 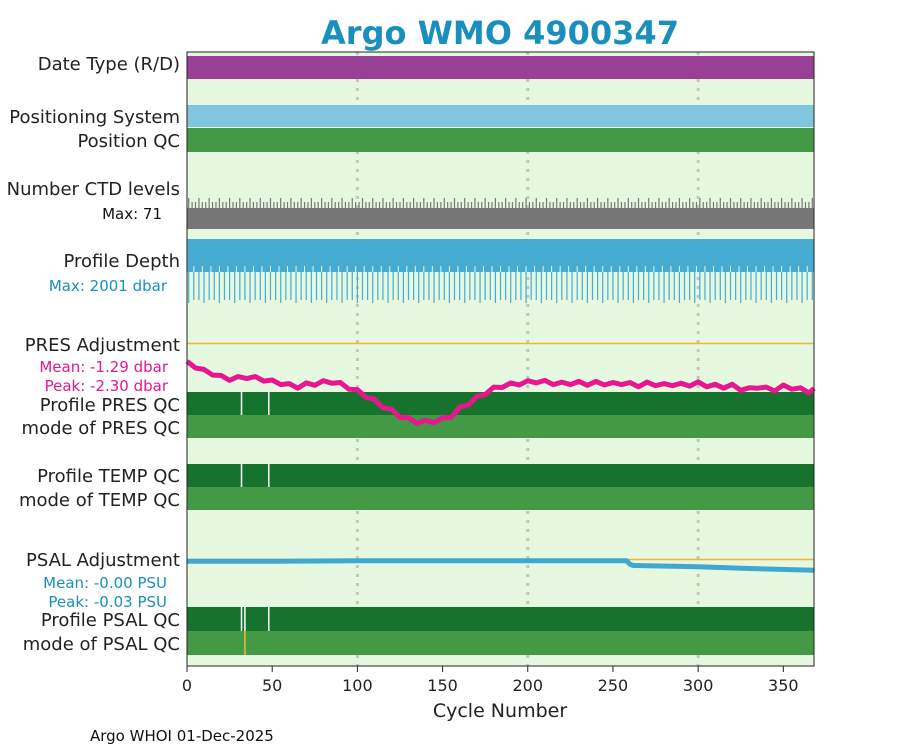 What do you see at coordinates (93, 189) in the screenshot?
I see `label-number-ctd-levels: Number CTD levels` at bounding box center [93, 189].